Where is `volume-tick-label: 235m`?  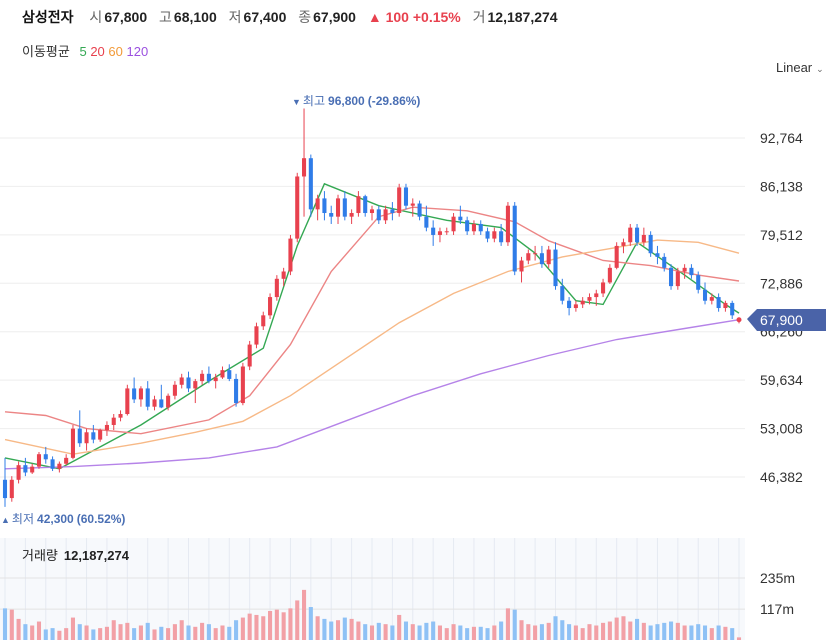
volume-tick-label: 235m is located at coordinates (777, 578).